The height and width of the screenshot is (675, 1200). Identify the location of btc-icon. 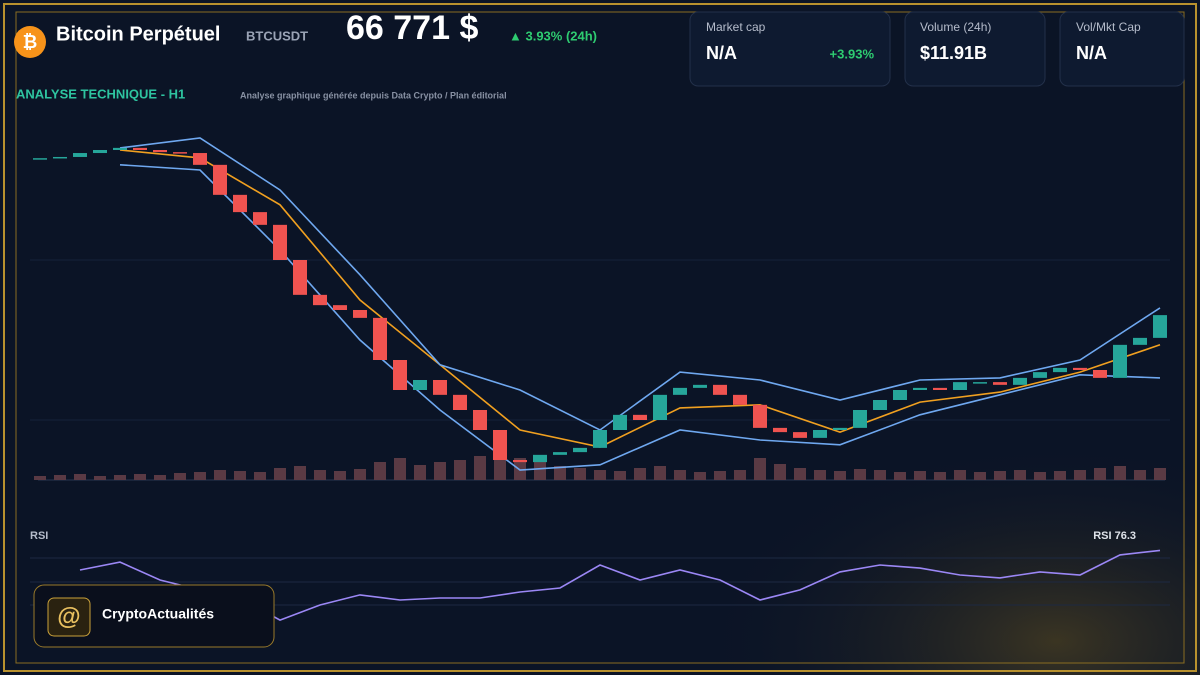
(30, 42).